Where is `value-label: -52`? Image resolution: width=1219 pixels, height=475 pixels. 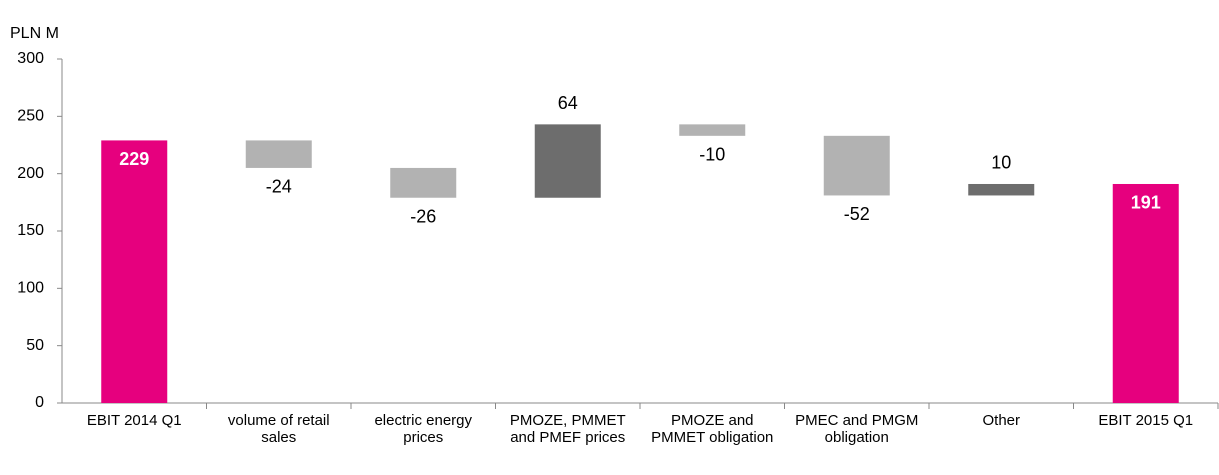
value-label: -52 is located at coordinates (857, 214).